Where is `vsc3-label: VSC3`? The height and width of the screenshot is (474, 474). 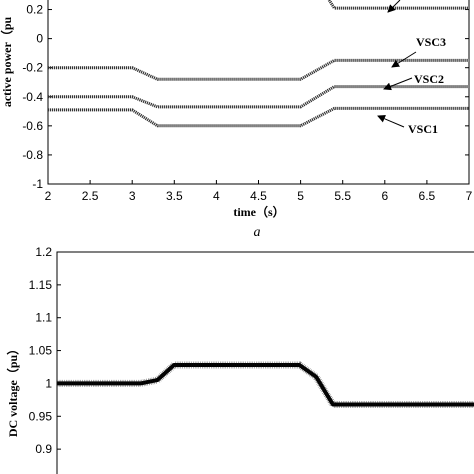 vsc3-label: VSC3 is located at coordinates (431, 42).